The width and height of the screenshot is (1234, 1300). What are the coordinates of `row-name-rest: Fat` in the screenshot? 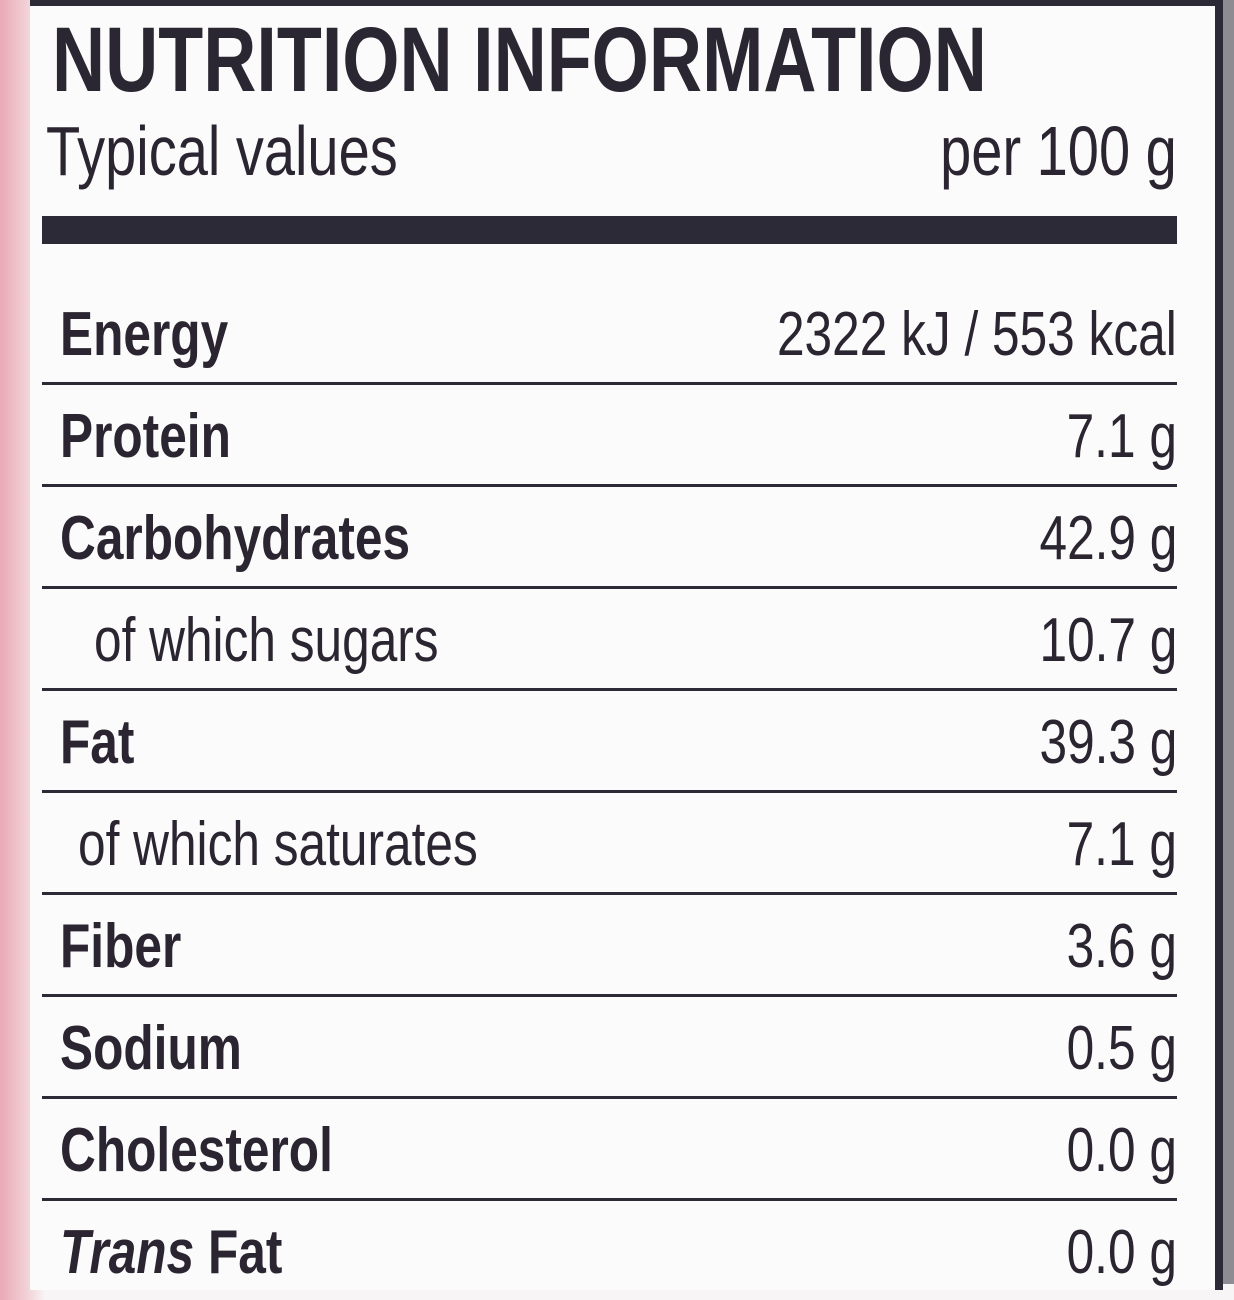 It's located at (245, 1252).